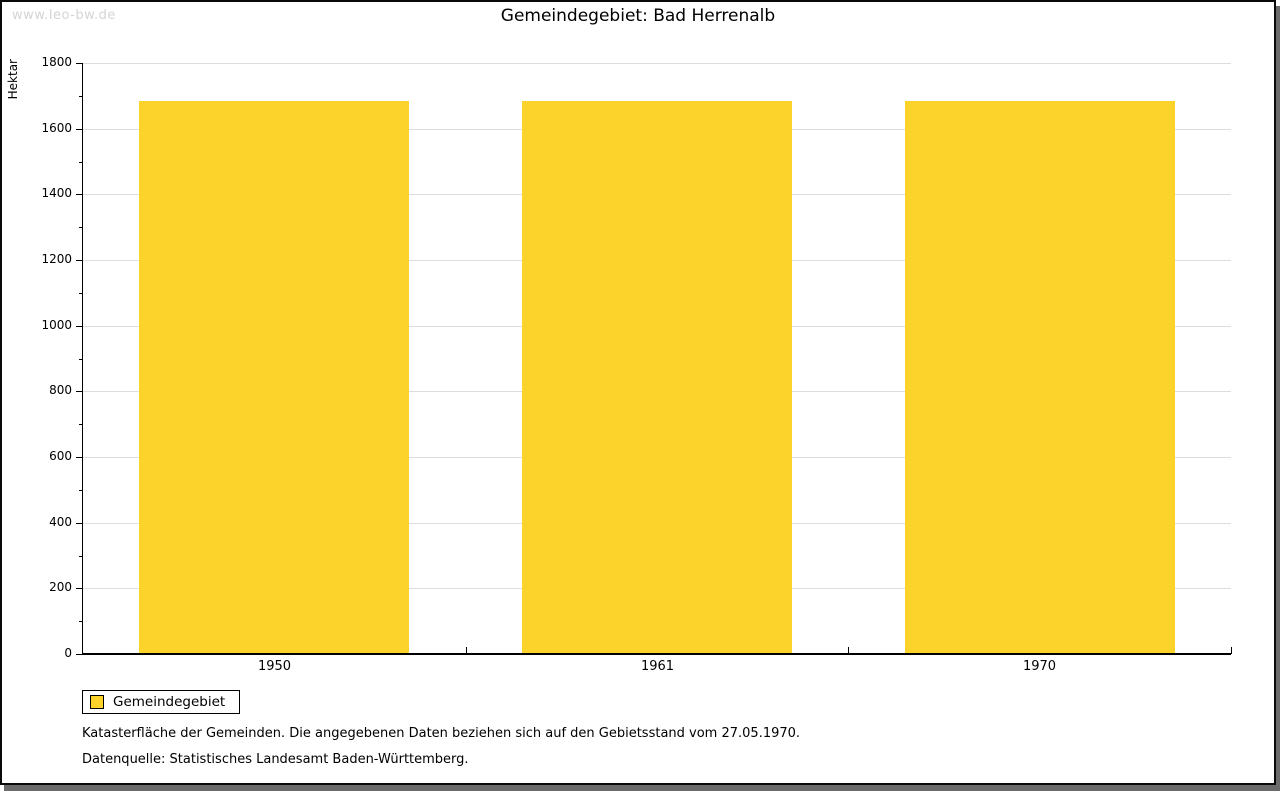  I want to click on y-tick-label: 200, so click(60, 587).